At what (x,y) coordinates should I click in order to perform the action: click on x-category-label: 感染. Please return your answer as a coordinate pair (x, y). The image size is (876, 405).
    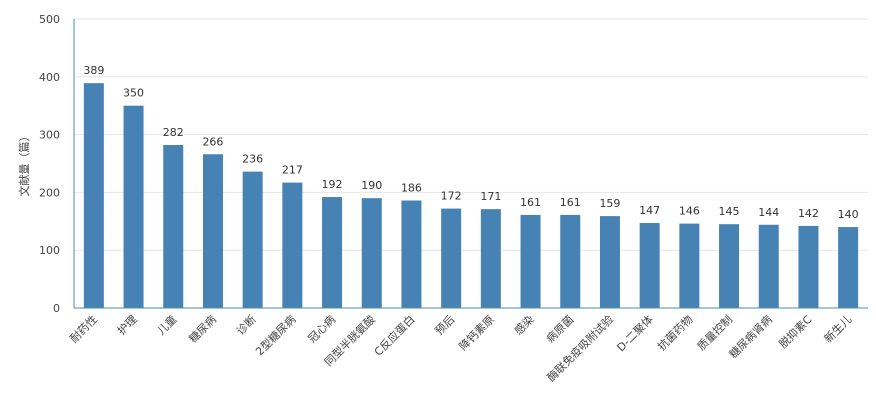
    Looking at the image, I should click on (523, 324).